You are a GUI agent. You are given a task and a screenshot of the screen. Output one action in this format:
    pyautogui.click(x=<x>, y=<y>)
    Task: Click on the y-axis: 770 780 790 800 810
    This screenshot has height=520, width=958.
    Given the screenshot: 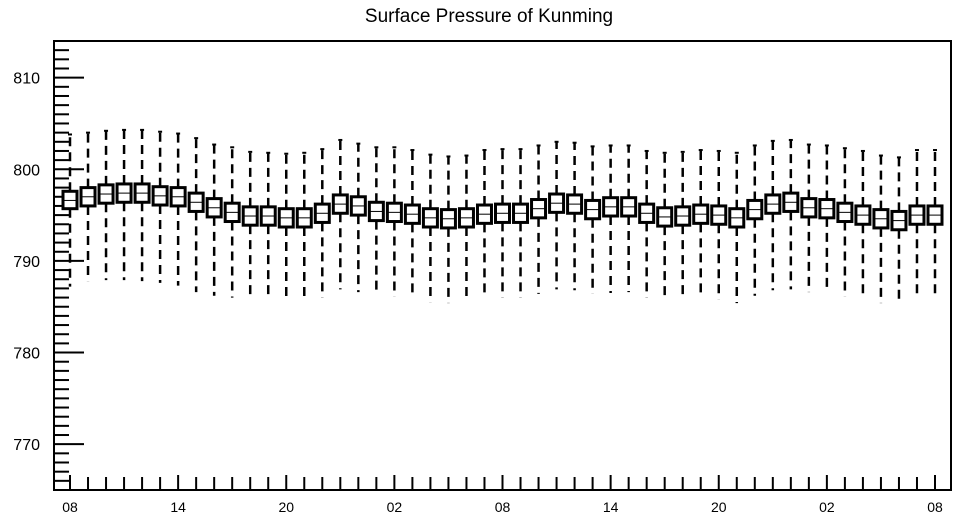 What is the action you would take?
    pyautogui.click(x=48, y=265)
    